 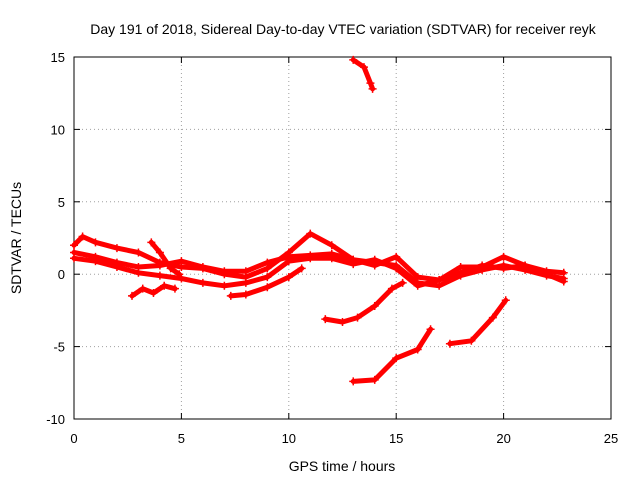 What do you see at coordinates (61, 202) in the screenshot?
I see `y-tick-label: 5` at bounding box center [61, 202].